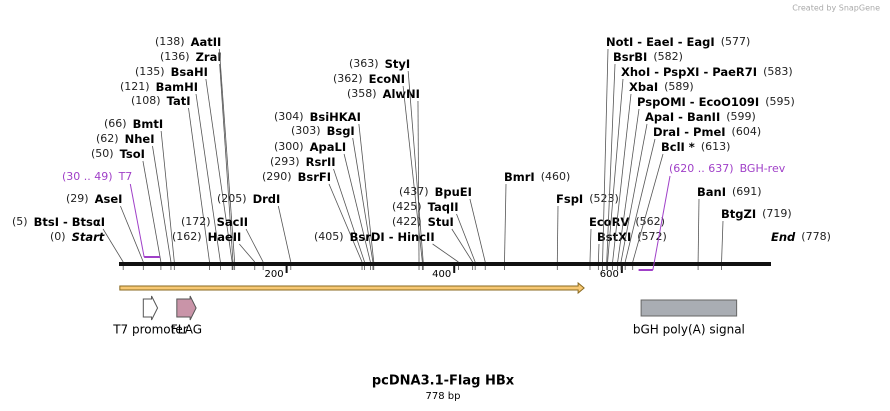  I want to click on label-name: DraI - PmeI, so click(689, 132).